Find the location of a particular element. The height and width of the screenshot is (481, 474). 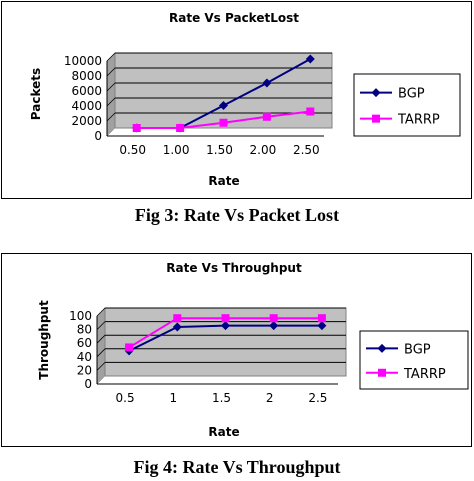

x-tick-label: 1.5 is located at coordinates (221, 398).